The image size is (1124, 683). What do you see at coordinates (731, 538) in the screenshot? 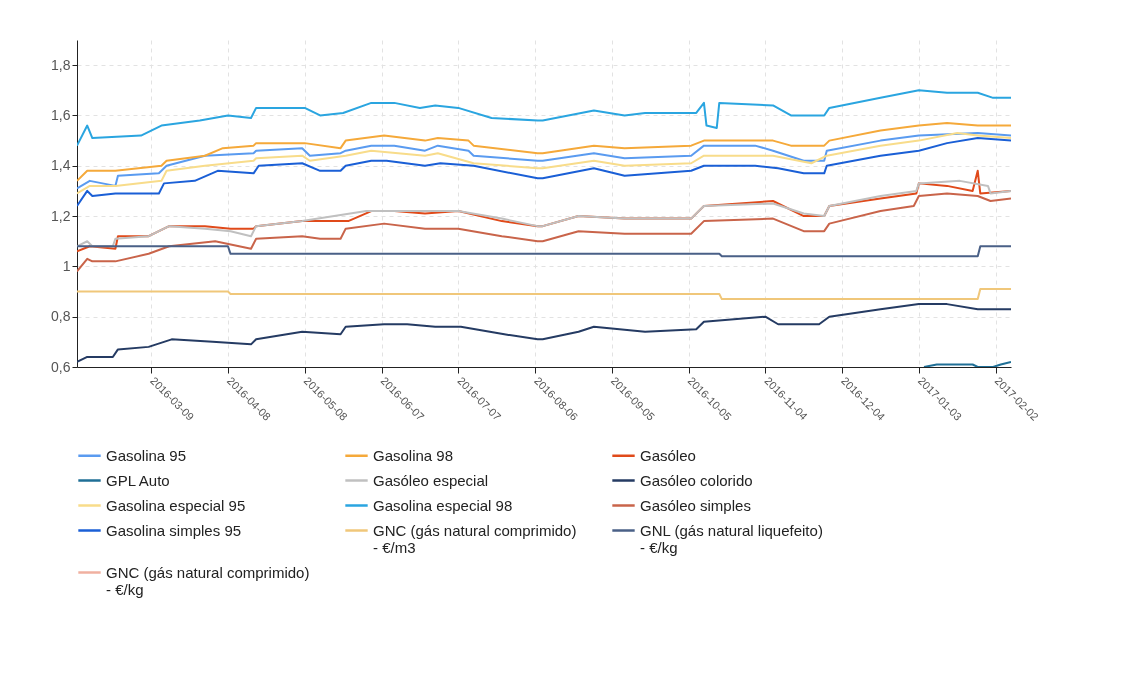
I see `legend-label: GNL (gás natural liquefeito) - €/kg` at bounding box center [731, 538].